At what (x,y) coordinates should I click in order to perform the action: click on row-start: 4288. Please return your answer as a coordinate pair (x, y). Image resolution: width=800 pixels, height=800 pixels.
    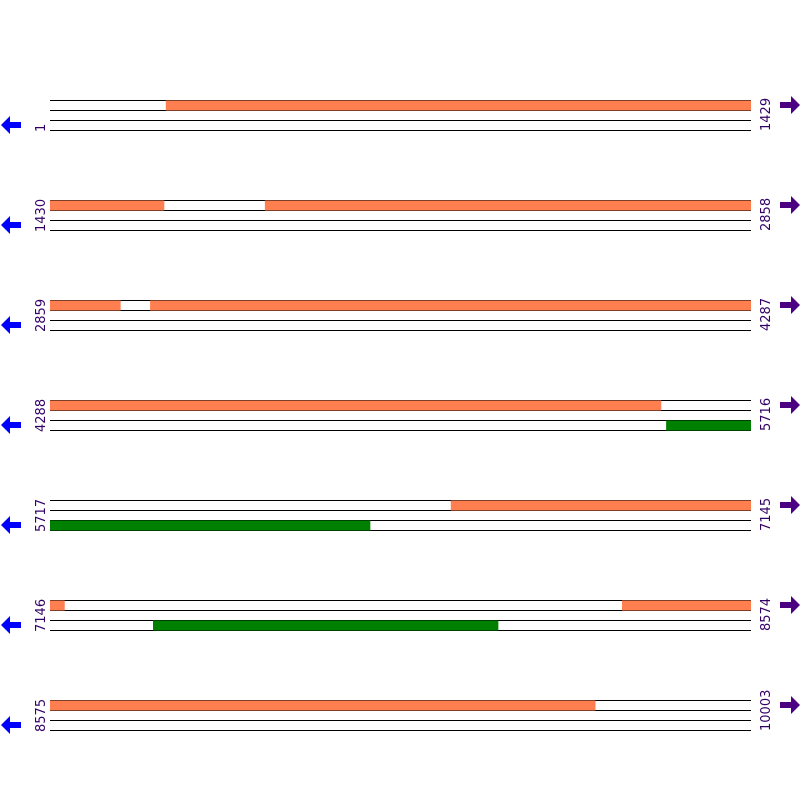
    Looking at the image, I should click on (41, 415).